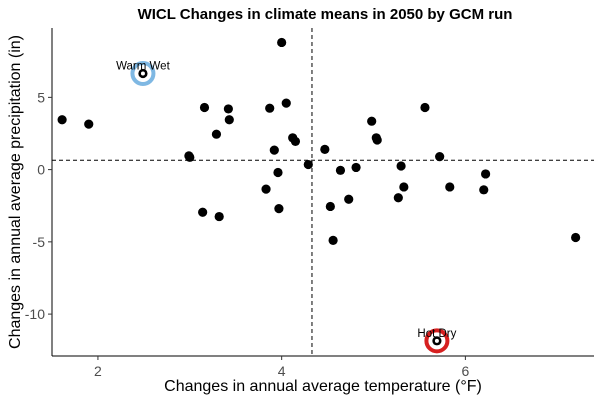 The height and width of the screenshot is (400, 600). Describe the element at coordinates (465, 371) in the screenshot. I see `x-tick-label: 6` at that location.